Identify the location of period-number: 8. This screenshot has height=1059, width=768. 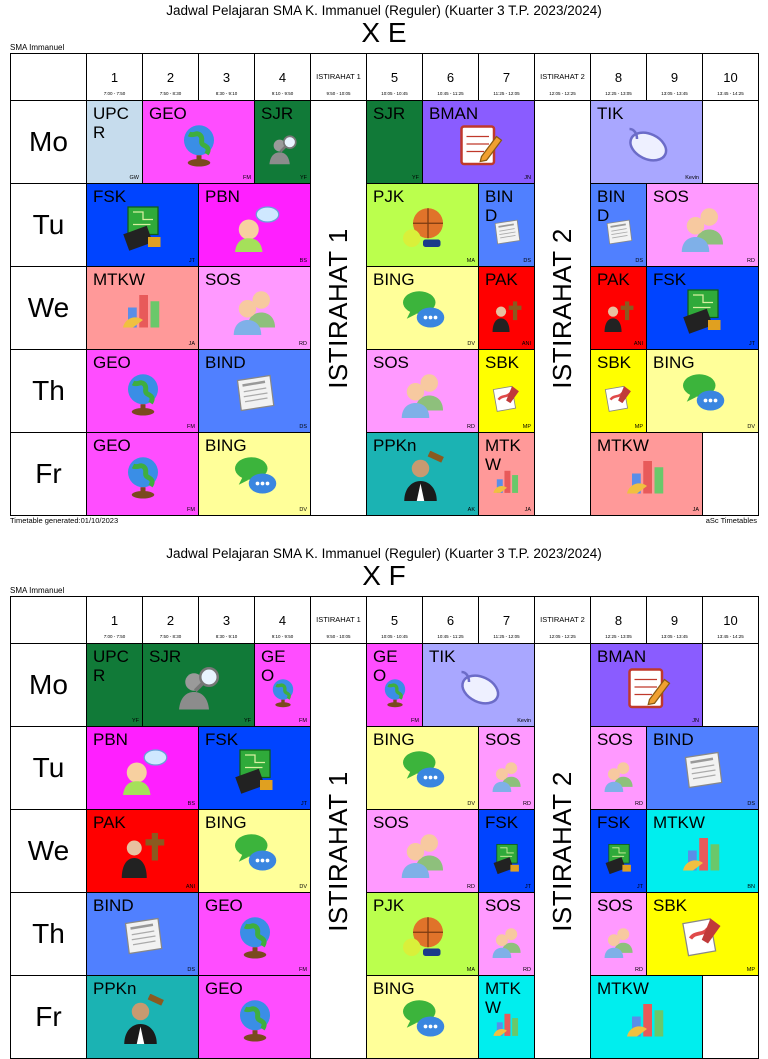
(618, 77).